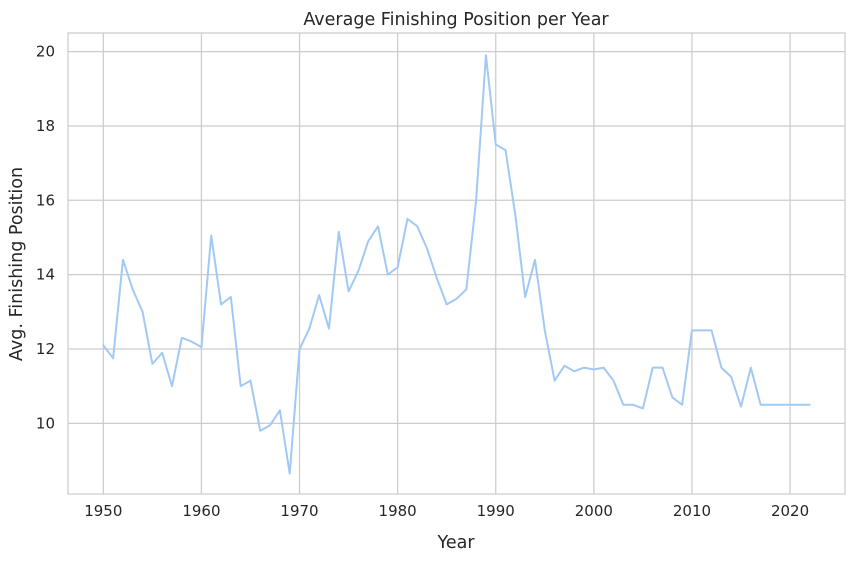  What do you see at coordinates (45, 126) in the screenshot?
I see `y-tick-label: 18` at bounding box center [45, 126].